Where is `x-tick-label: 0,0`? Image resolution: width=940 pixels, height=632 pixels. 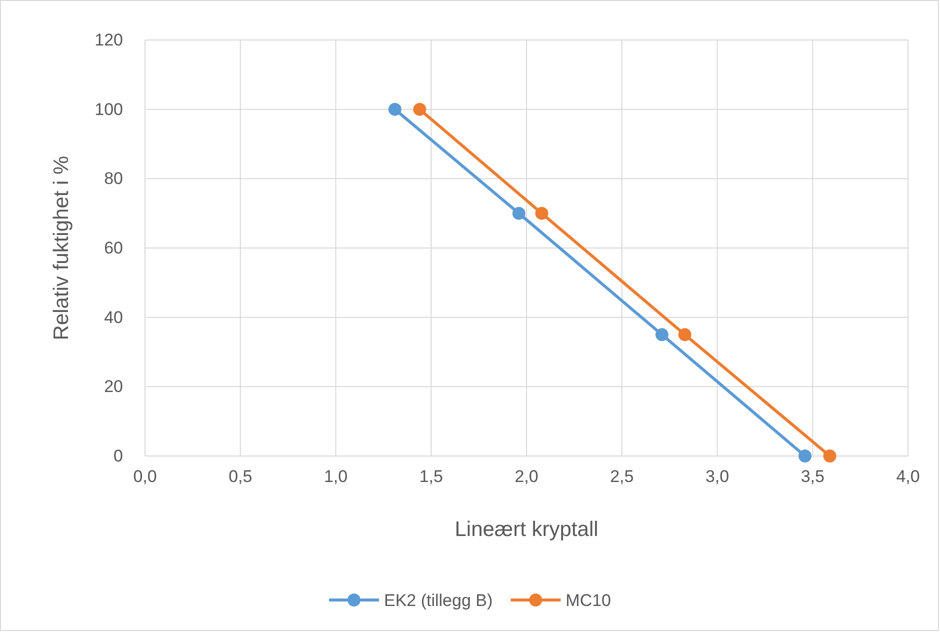
x-tick-label: 0,0 is located at coordinates (145, 476).